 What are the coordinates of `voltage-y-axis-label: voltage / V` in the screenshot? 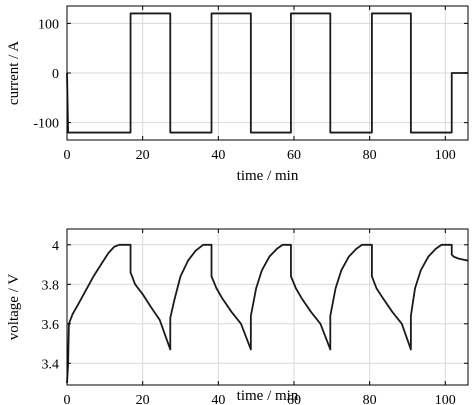 It's located at (14, 307).